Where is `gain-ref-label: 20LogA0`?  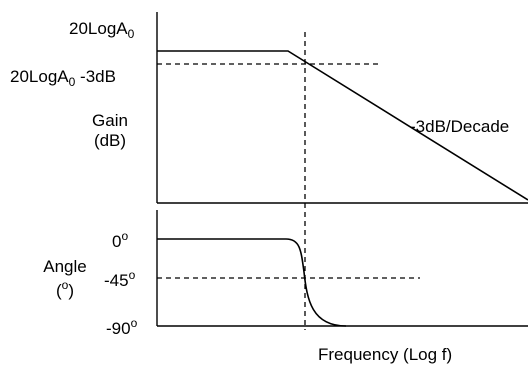
gain-ref-label: 20LogA0 is located at coordinates (102, 30).